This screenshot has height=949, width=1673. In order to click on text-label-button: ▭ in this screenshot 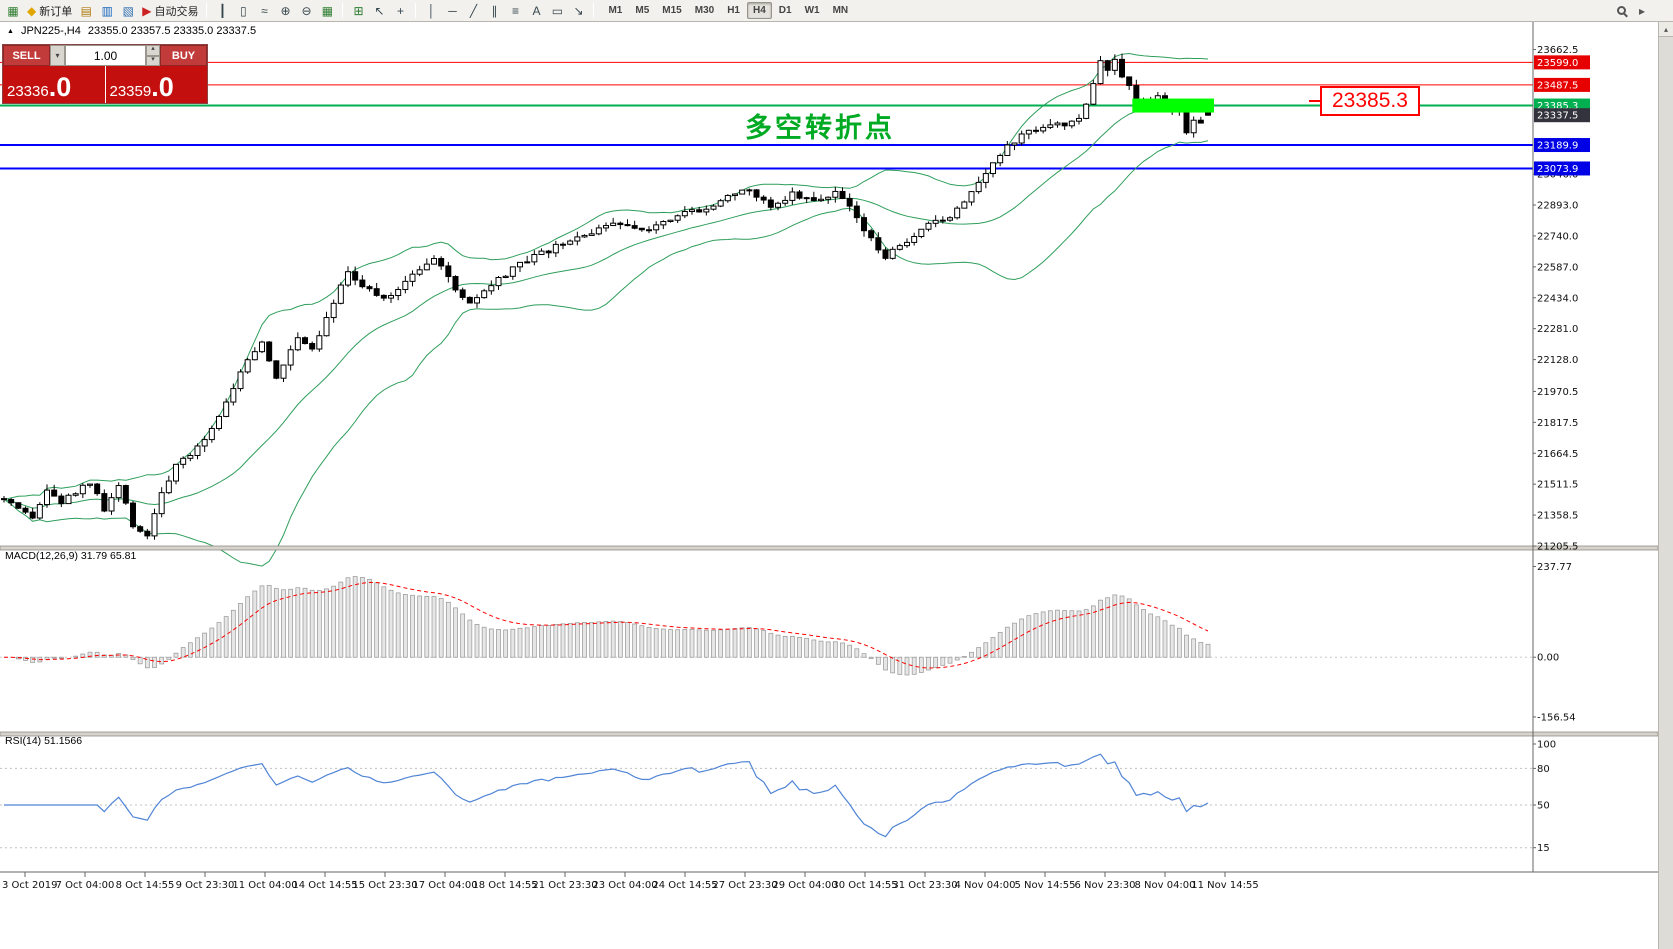, I will do `click(557, 11)`.